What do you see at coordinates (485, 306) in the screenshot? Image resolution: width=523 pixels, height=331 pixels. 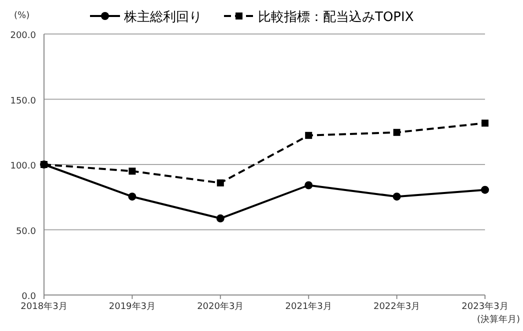 I see `x-tick-label: 2023年3月` at bounding box center [485, 306].